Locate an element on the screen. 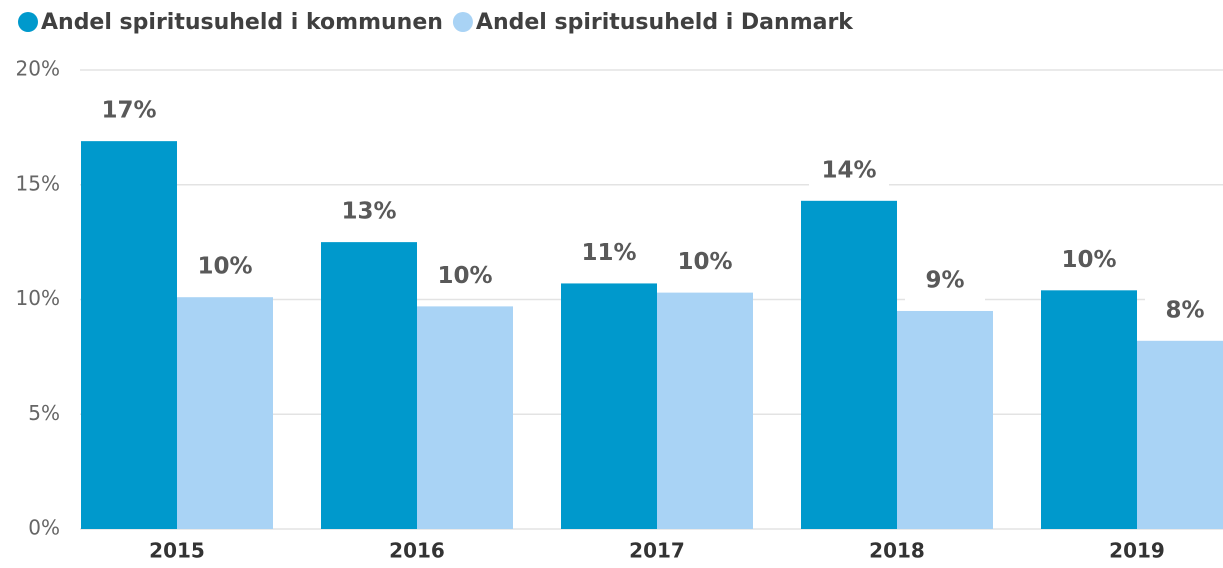 The height and width of the screenshot is (568, 1223). value-label: 17% is located at coordinates (128, 111).